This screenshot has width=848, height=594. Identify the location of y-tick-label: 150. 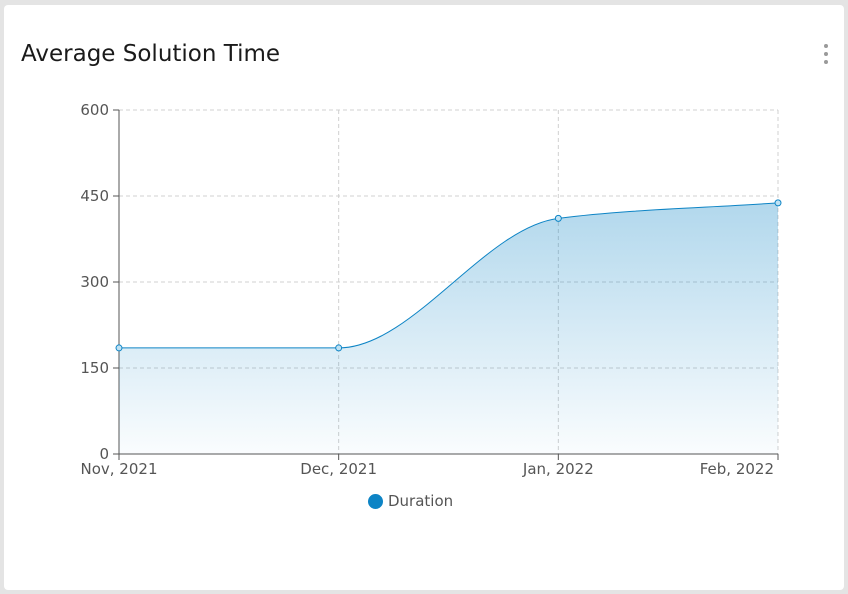
(94, 368).